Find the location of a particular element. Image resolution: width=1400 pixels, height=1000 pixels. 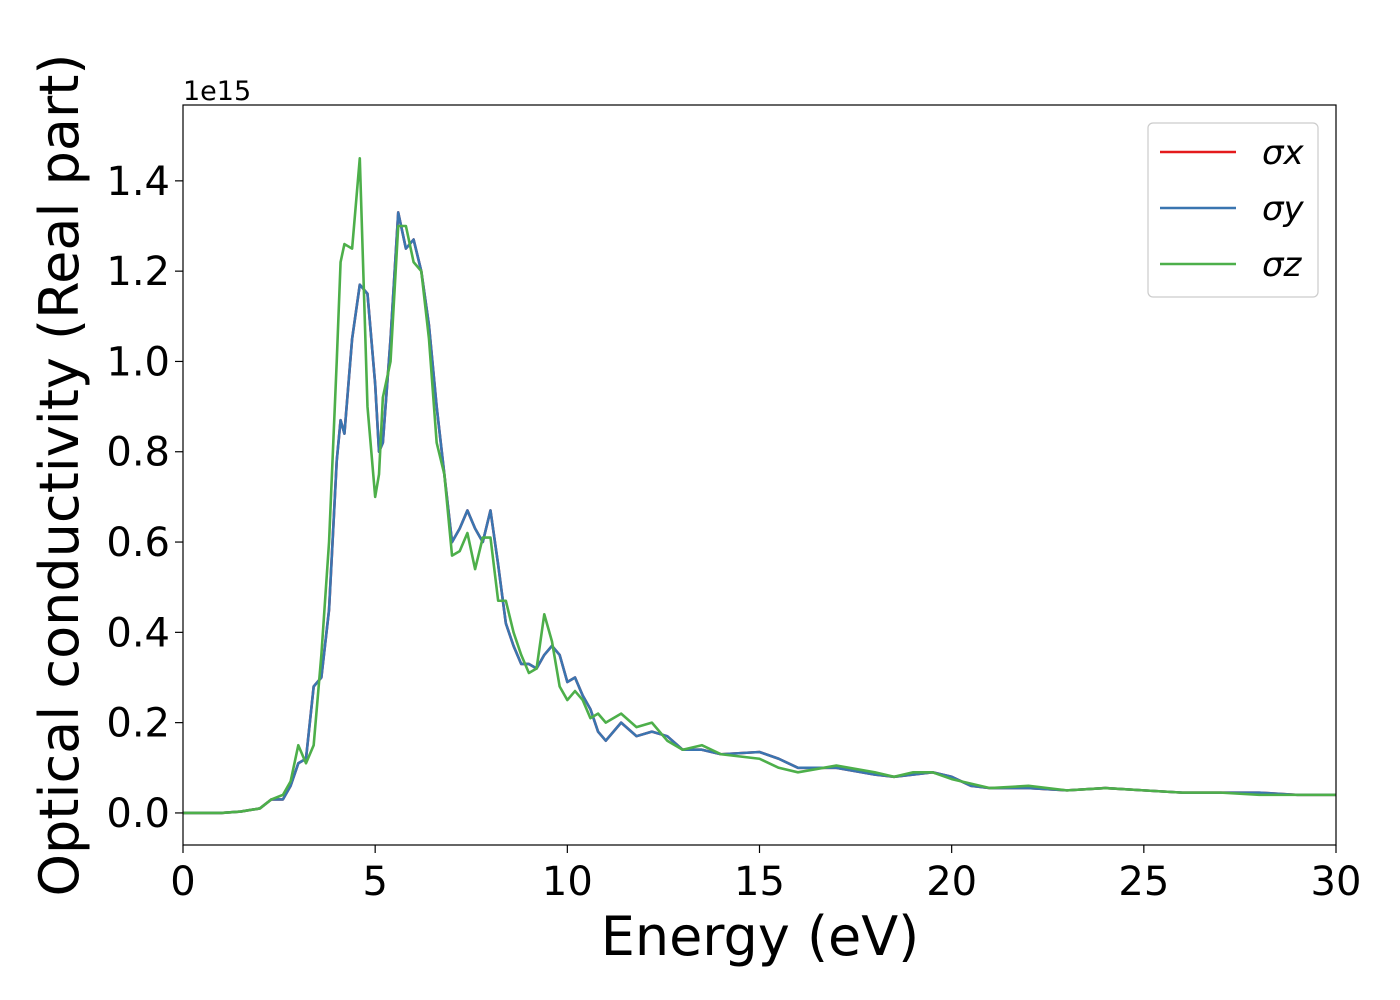

legend-label: σz is located at coordinates (1282, 265).